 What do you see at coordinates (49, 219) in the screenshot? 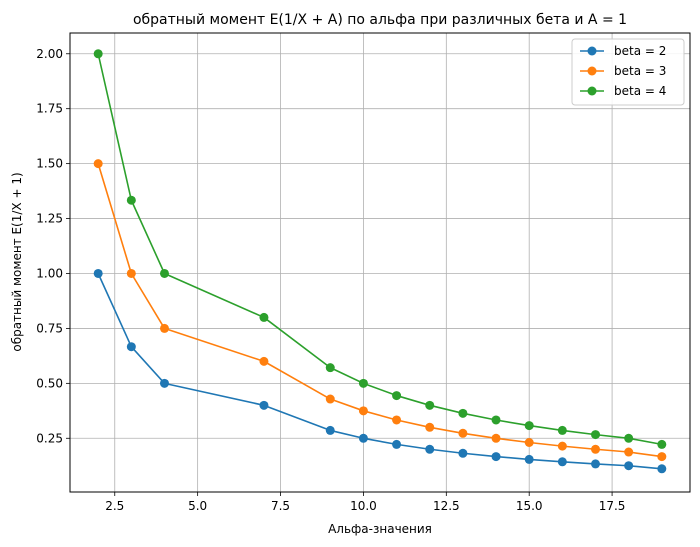
I see `y-tick-label: 1.25` at bounding box center [49, 219].